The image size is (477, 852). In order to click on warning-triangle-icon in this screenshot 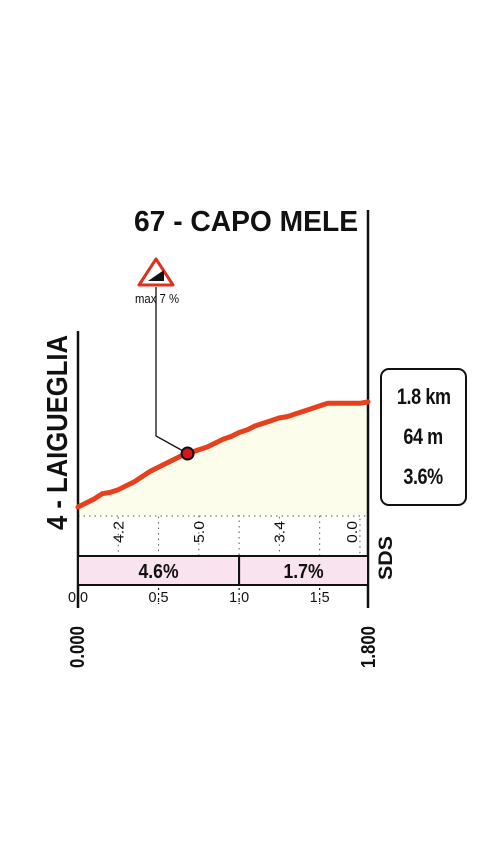, I will do `click(156, 272)`.